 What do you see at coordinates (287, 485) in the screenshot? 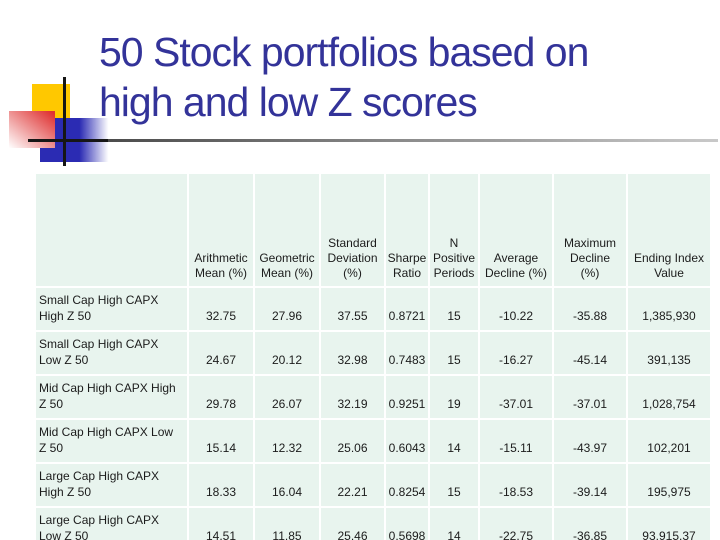
I see `cell: 16.04` at bounding box center [287, 485].